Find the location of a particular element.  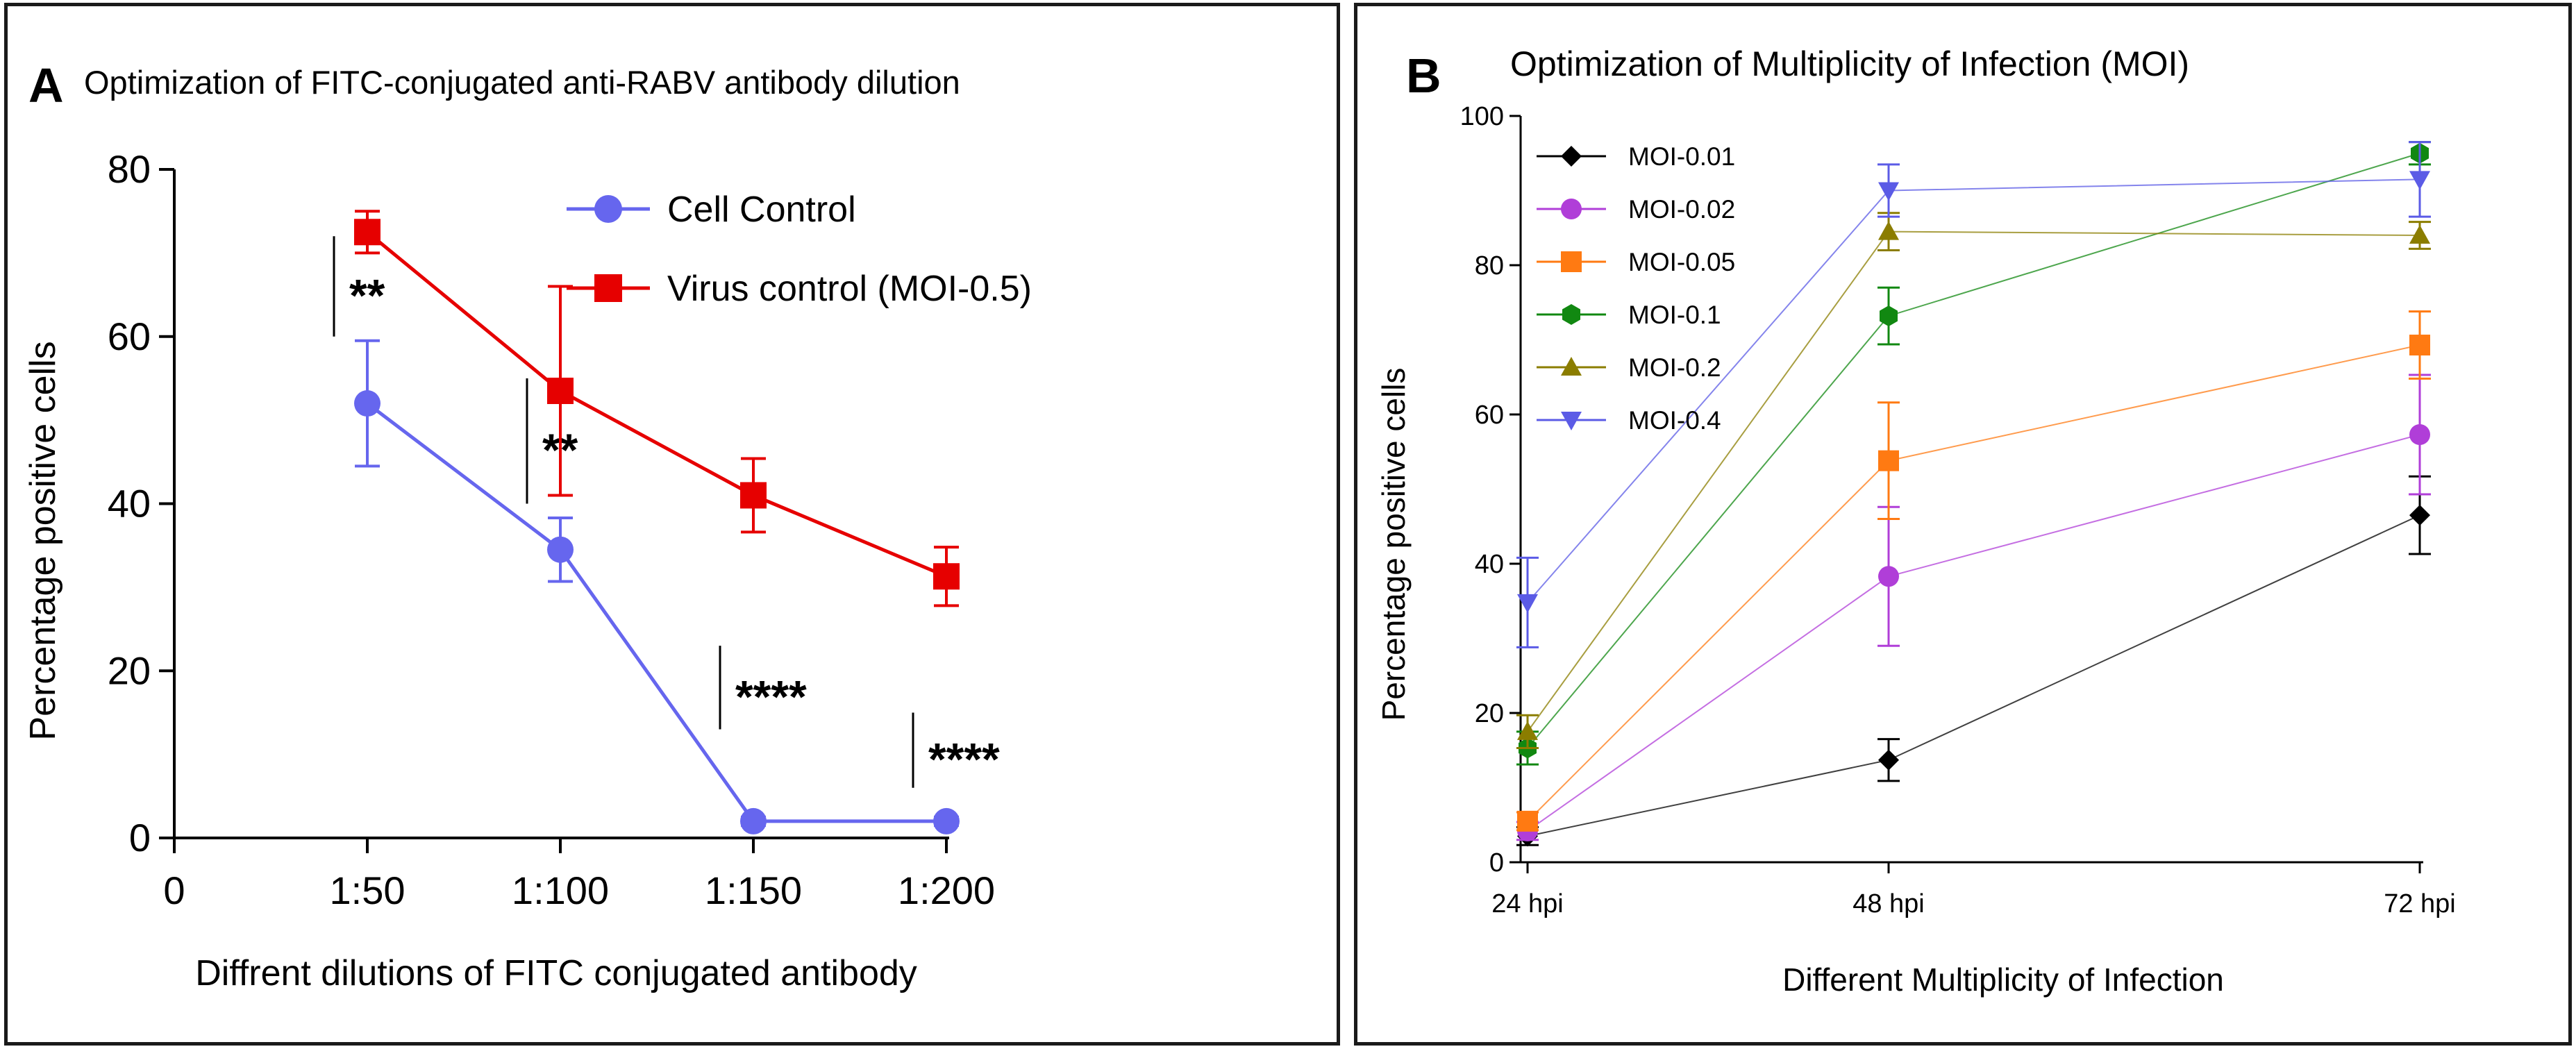

chart-a-y-axis-label: Percentage positive cells is located at coordinates (43, 540).